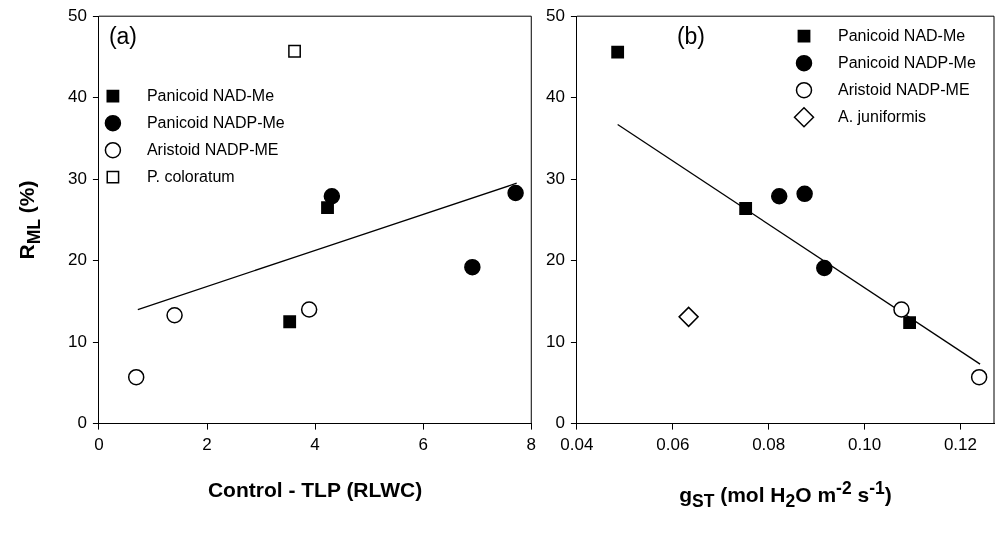 The image size is (1005, 533). What do you see at coordinates (882, 116) in the screenshot?
I see `legend-label: A. juniformis` at bounding box center [882, 116].